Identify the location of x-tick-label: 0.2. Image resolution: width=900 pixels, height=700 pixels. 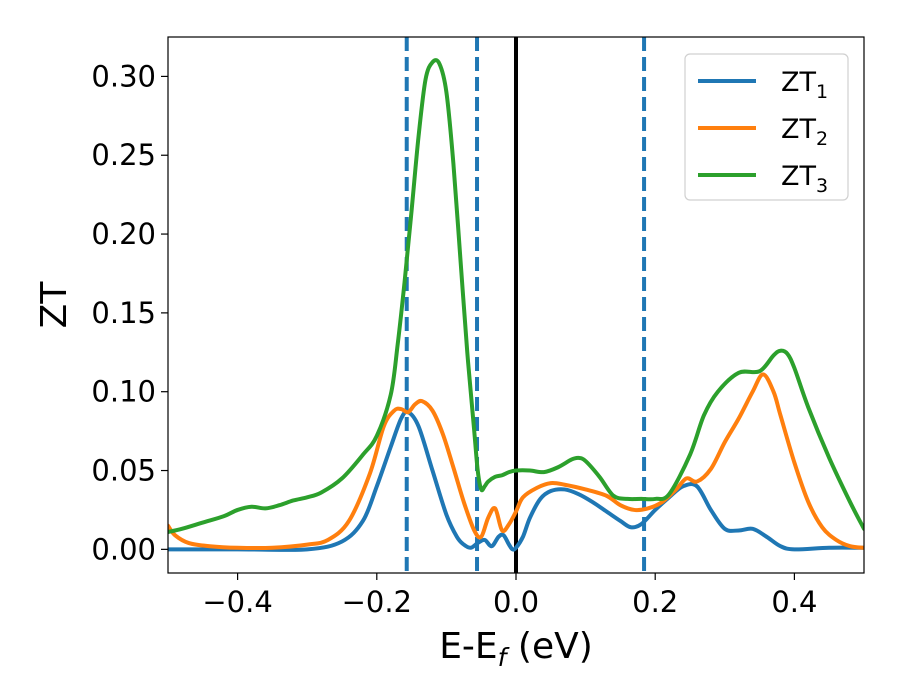
(655, 602).